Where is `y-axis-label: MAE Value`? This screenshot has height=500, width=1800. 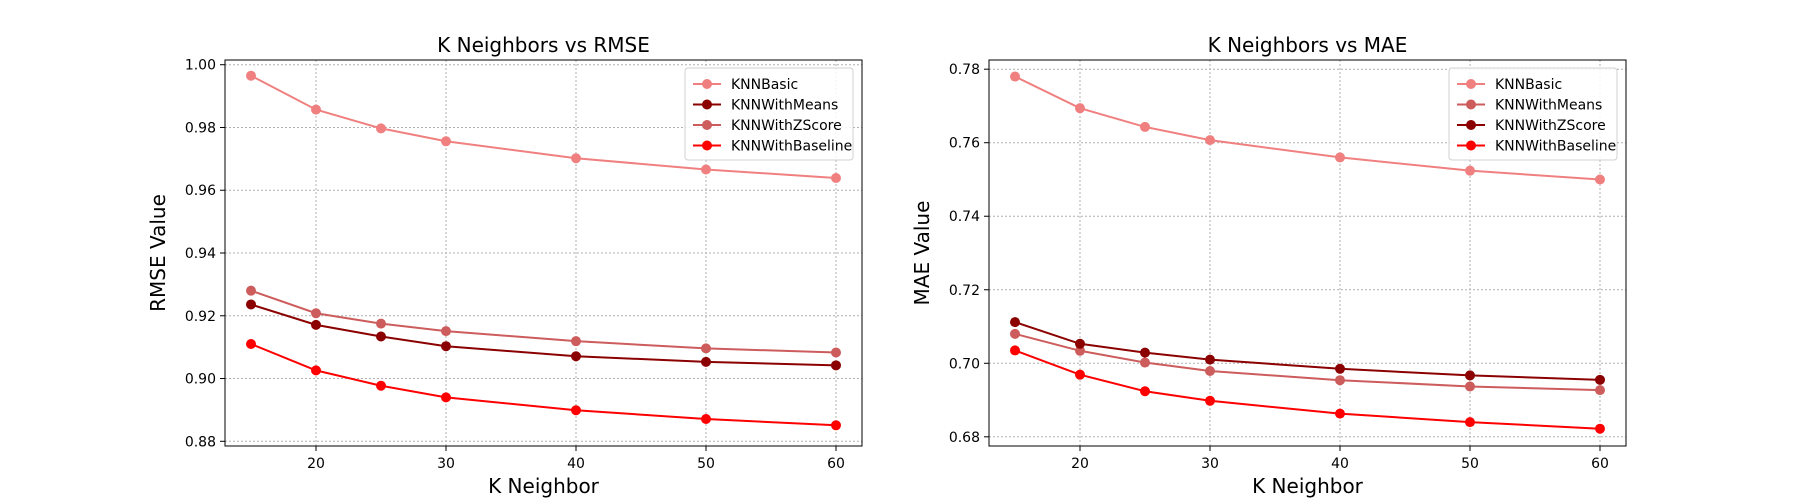 y-axis-label: MAE Value is located at coordinates (922, 253).